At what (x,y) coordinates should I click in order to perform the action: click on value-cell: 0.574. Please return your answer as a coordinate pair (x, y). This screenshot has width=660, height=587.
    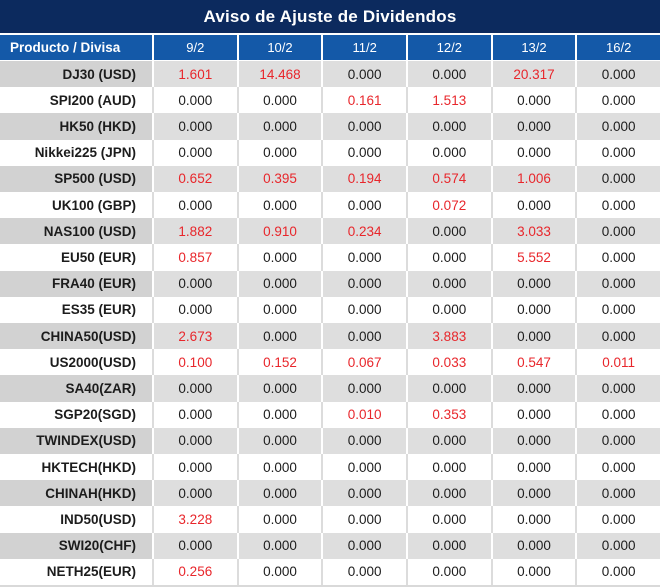
    Looking at the image, I should click on (449, 179).